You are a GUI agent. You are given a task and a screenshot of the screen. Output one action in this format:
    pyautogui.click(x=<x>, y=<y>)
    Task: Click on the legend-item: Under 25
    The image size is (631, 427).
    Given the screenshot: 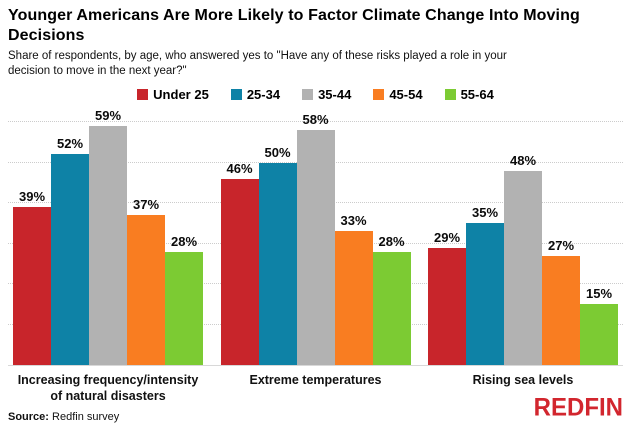 What is the action you would take?
    pyautogui.click(x=173, y=94)
    